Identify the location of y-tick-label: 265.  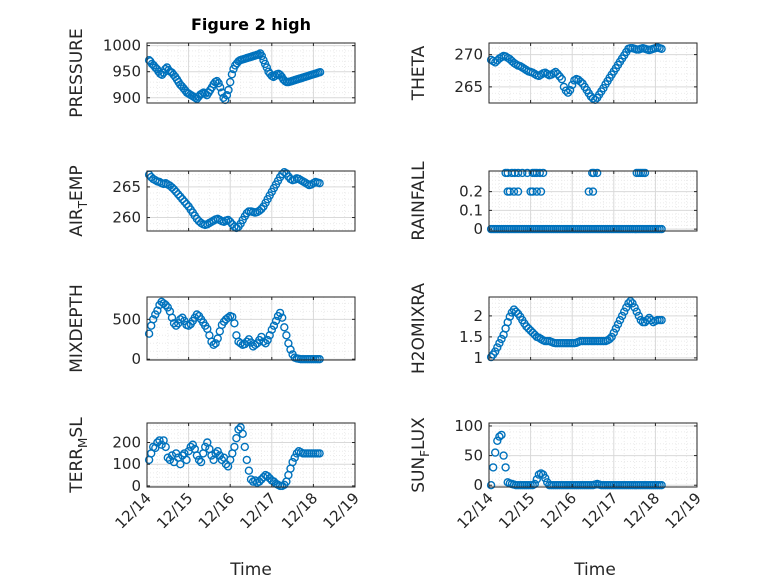
(126, 187).